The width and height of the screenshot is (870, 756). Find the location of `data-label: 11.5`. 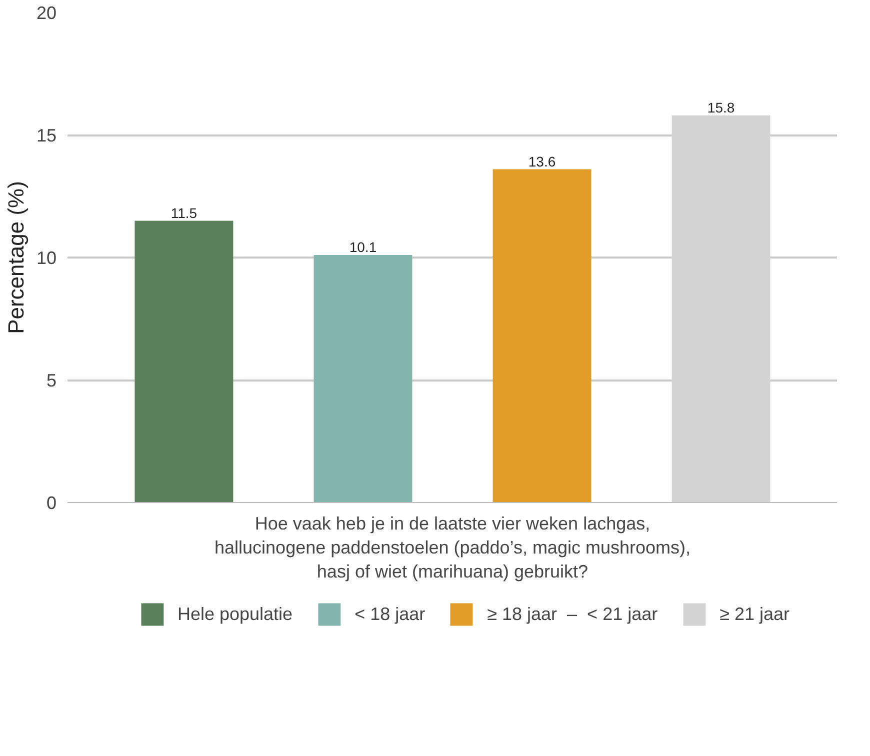

data-label: 11.5 is located at coordinates (184, 212).